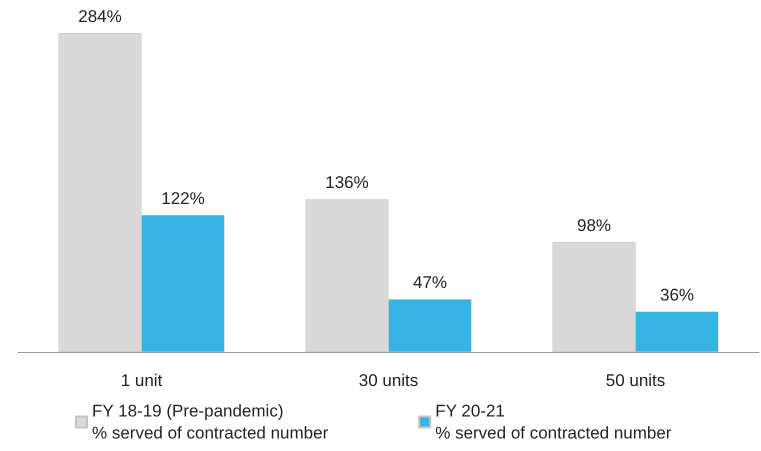  What do you see at coordinates (347, 182) in the screenshot?
I see `data-label: 136%` at bounding box center [347, 182].